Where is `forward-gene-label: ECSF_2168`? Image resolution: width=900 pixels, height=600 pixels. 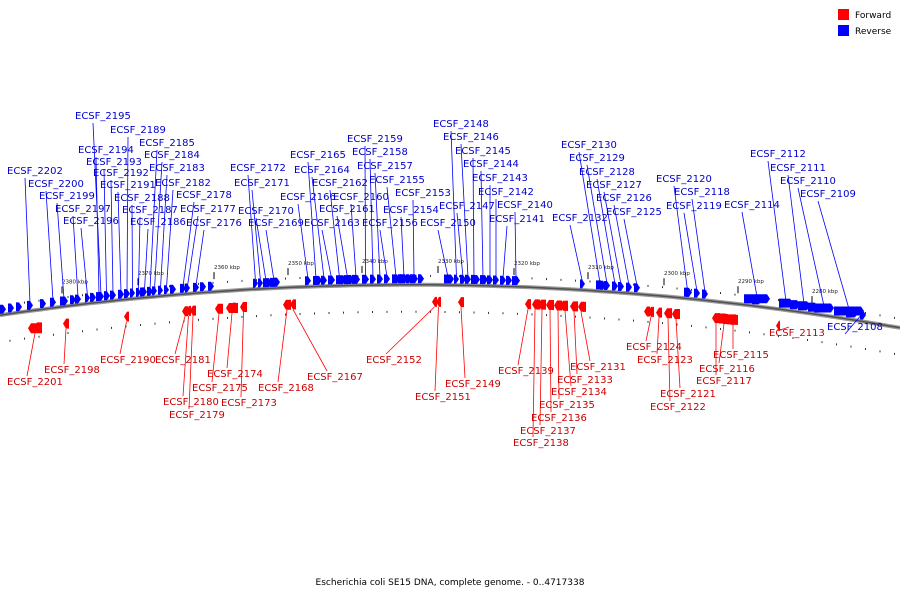
forward-gene-label: ECSF_2168 is located at coordinates (286, 388).